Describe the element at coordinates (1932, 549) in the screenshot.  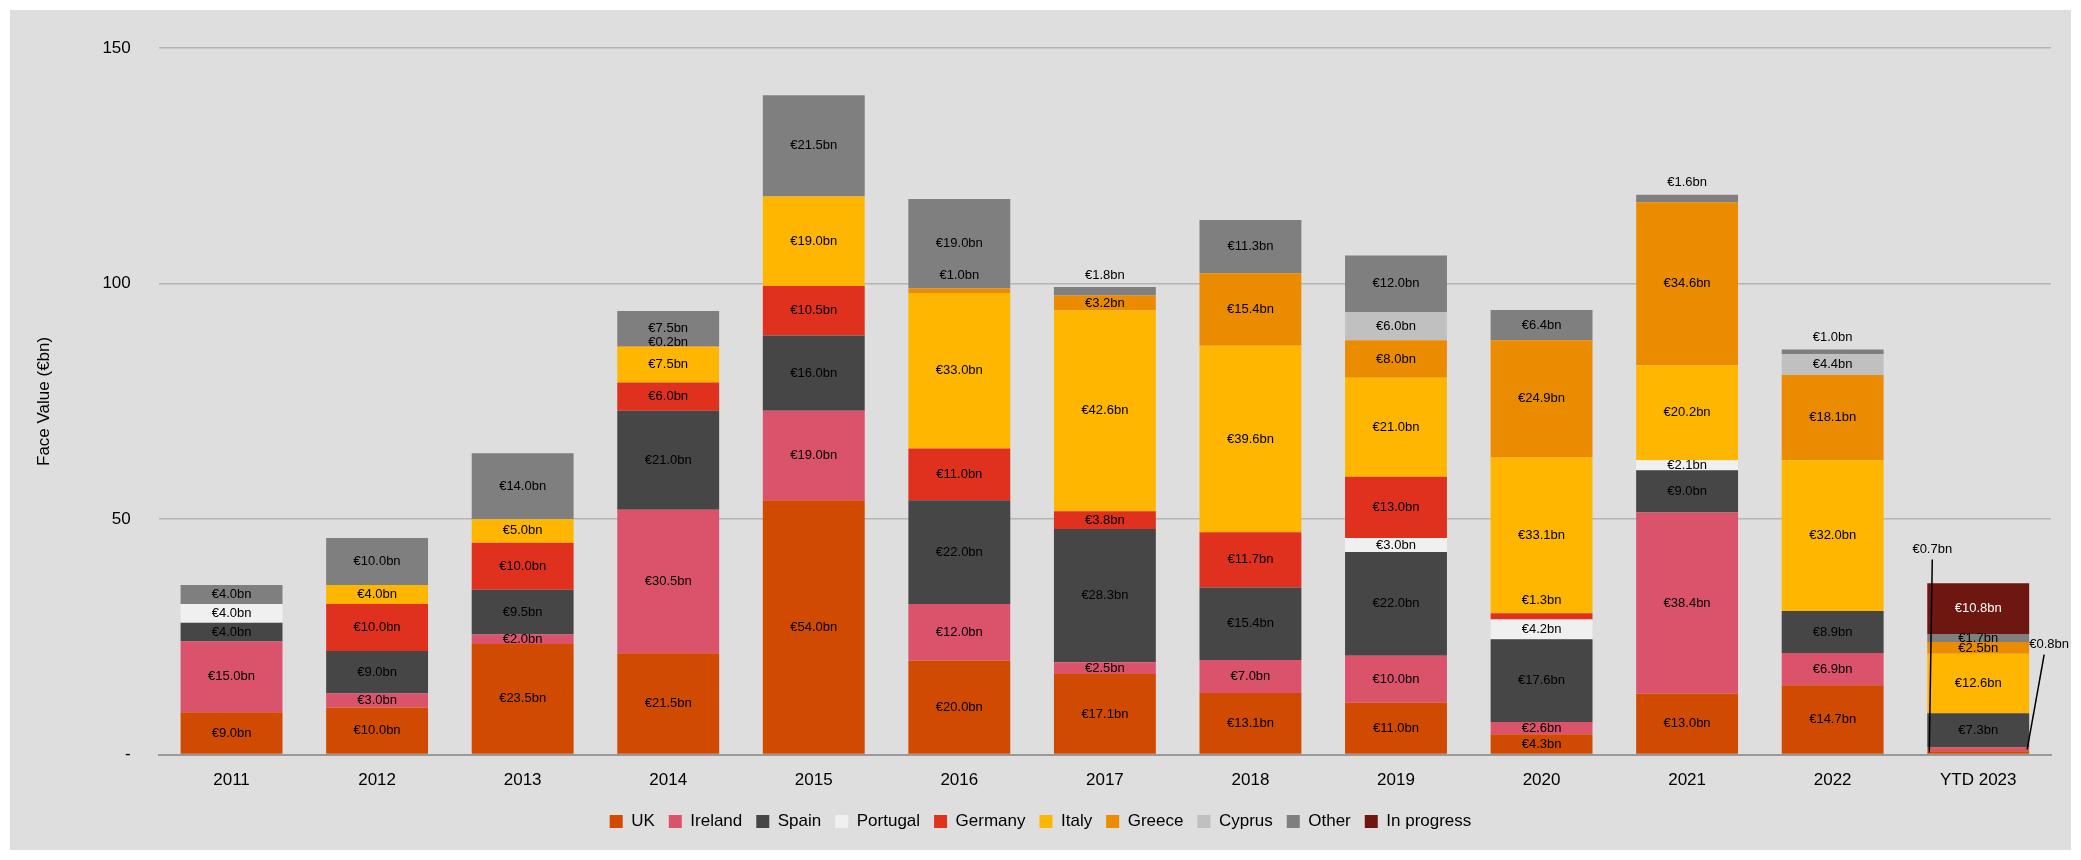
I see `data-label: €0.7bn` at that location.